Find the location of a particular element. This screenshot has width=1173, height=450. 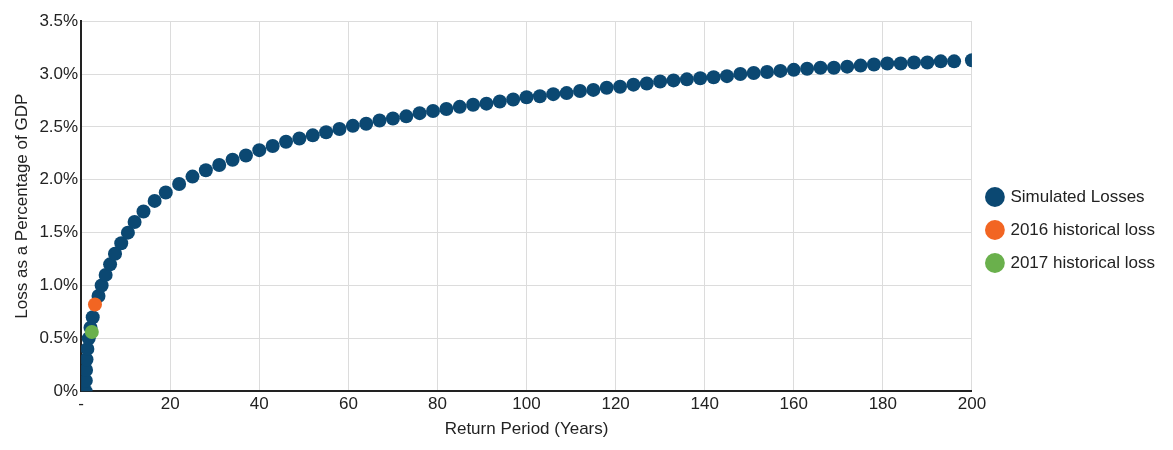

y-tick-label: 0% is located at coordinates (66, 390).